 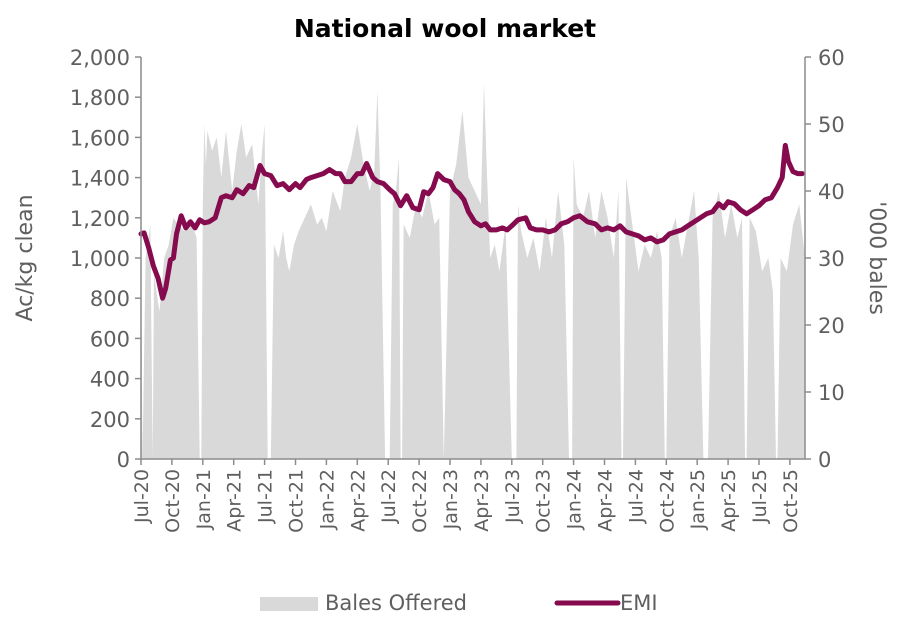 I want to click on x-tick-label: Jan-24, so click(x=575, y=499).